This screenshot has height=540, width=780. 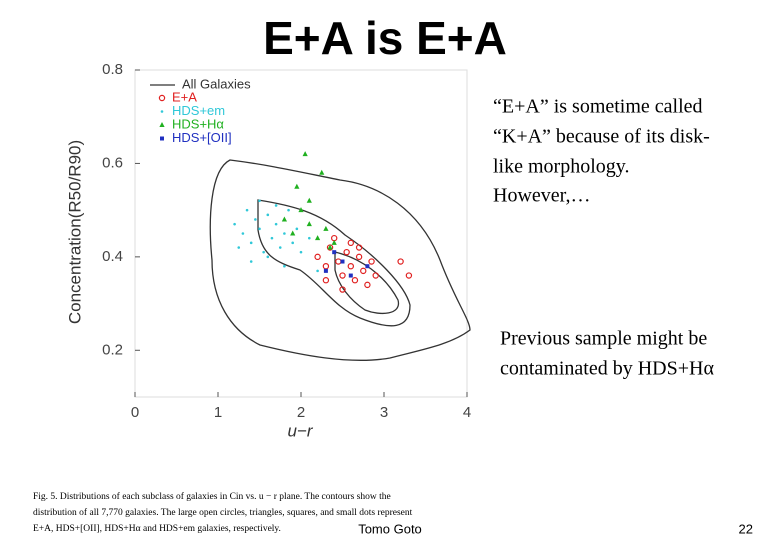 I want to click on contour-middle, so click(x=334, y=263).